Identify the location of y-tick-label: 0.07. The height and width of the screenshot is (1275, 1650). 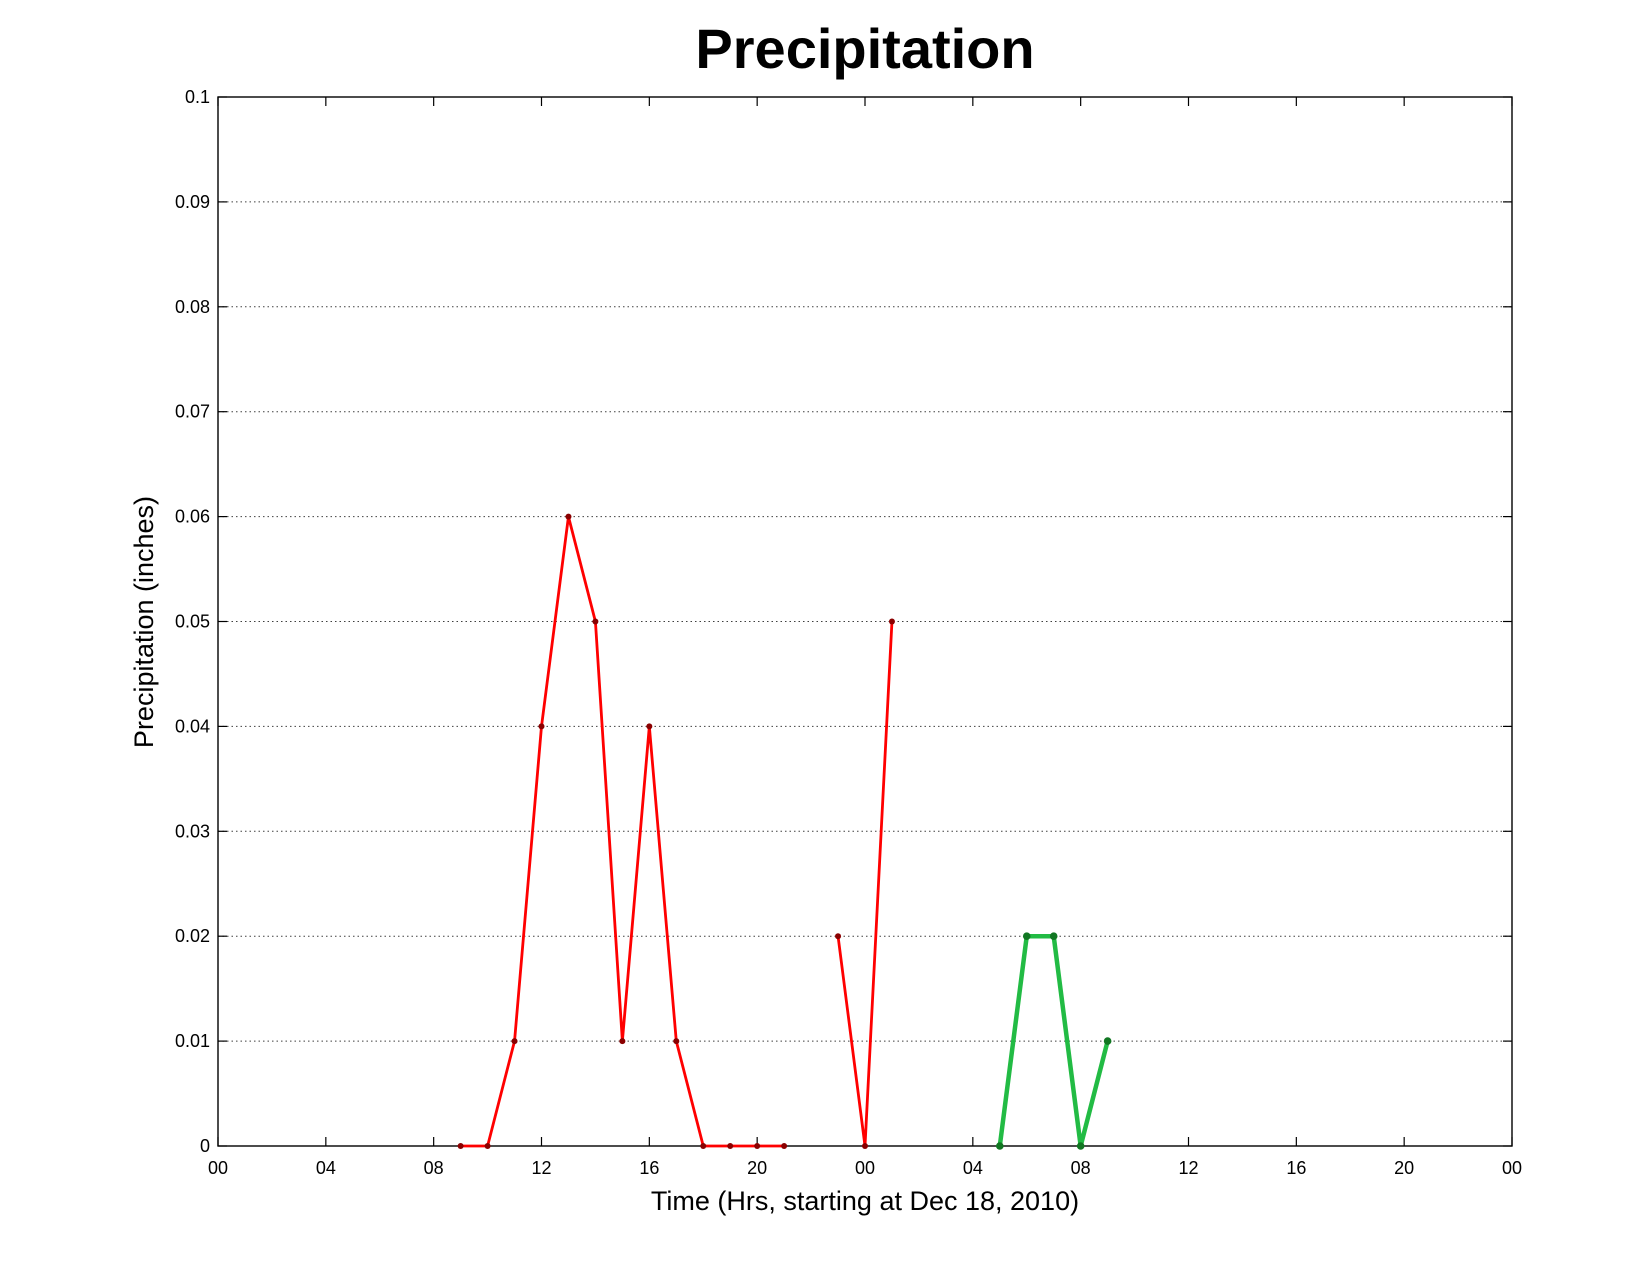
(192, 412).